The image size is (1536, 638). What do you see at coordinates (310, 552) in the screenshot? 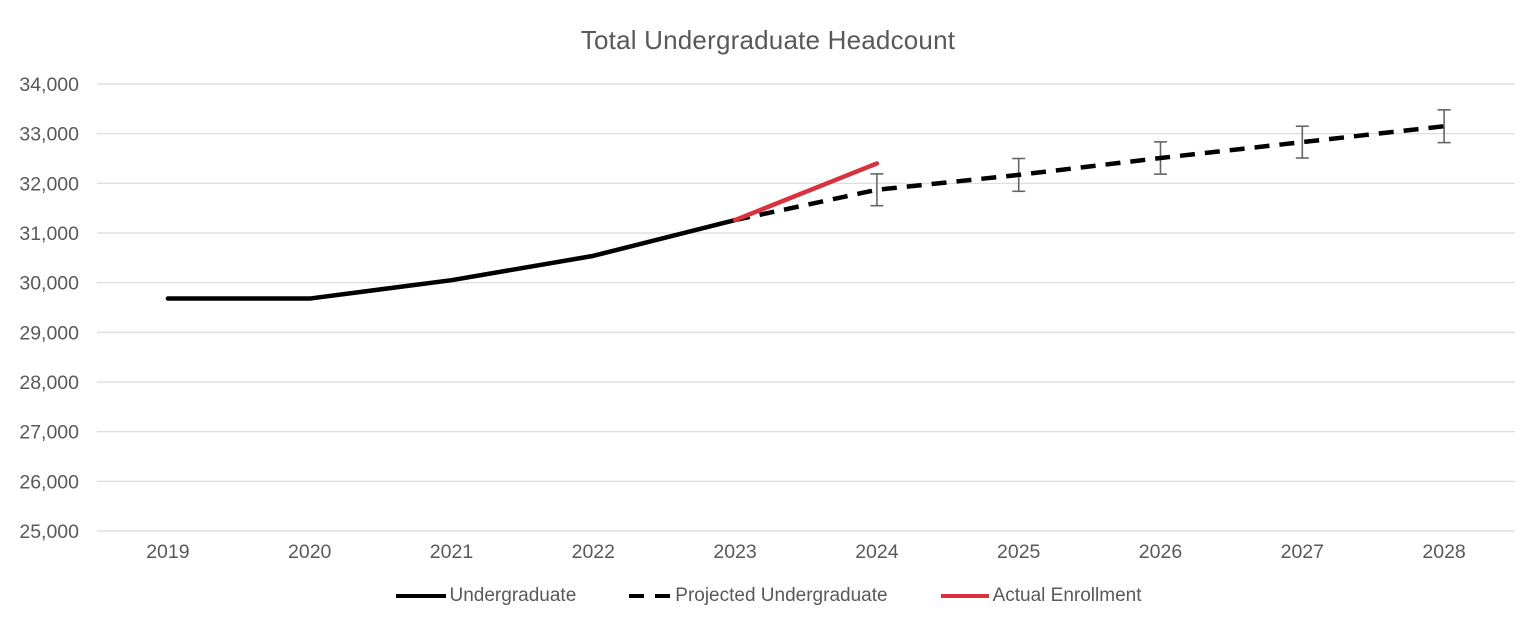
I see `x-axis-tick-label: 2020` at bounding box center [310, 552].